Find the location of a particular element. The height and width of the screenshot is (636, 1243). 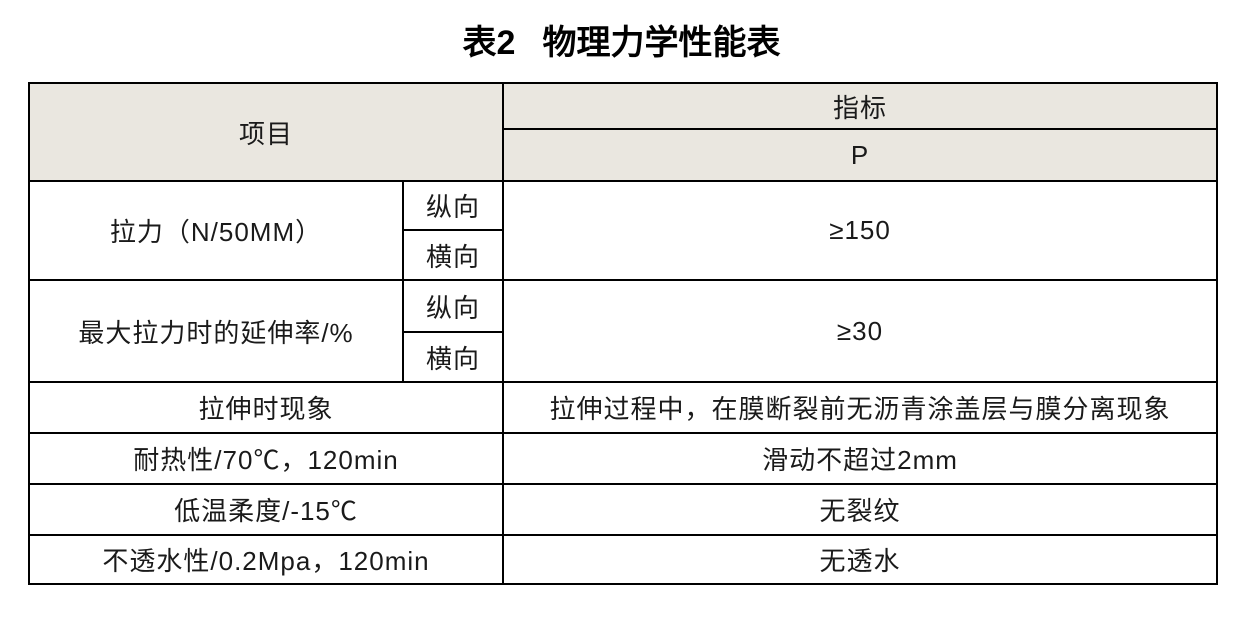

row-impermeability-item: 不透水性/0.2Mpa，120min is located at coordinates (266, 559).